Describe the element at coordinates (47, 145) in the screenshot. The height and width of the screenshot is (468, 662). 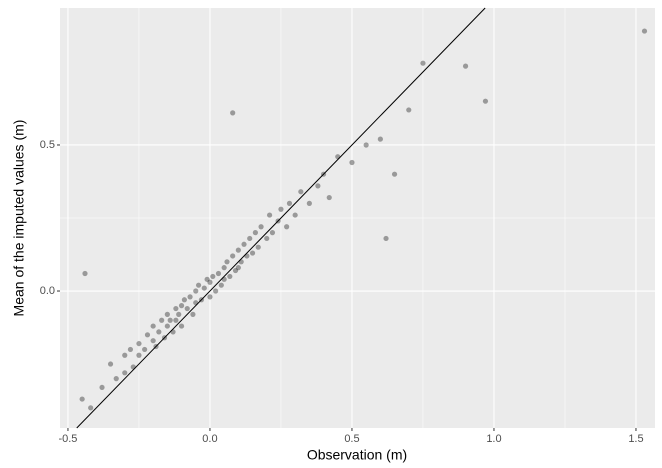
I see `y-tick-label: 0.5` at that location.